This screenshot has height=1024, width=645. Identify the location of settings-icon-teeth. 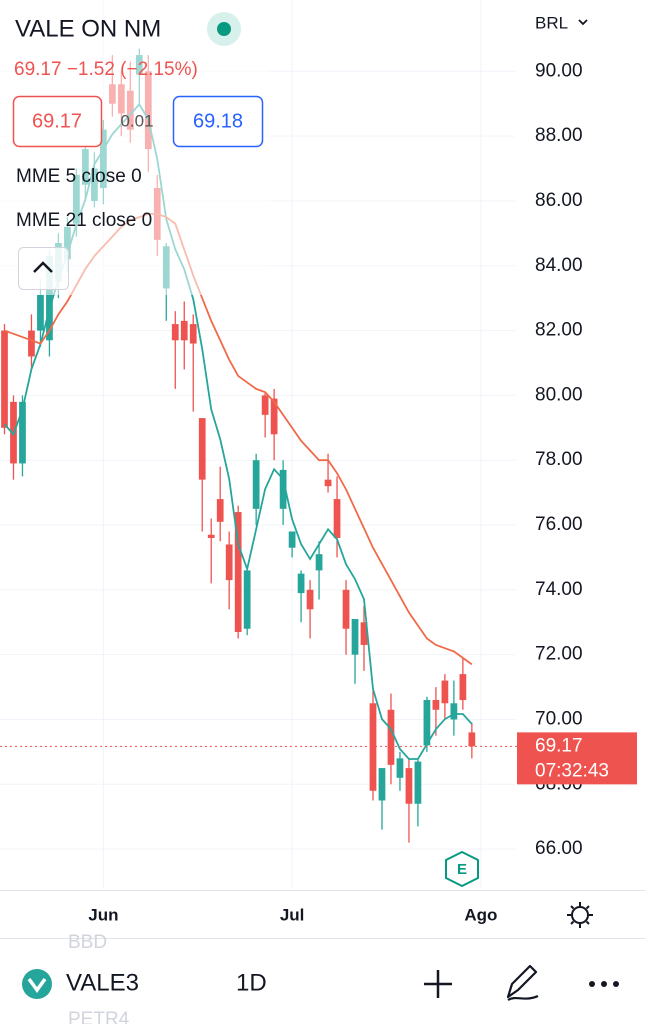
(580, 915).